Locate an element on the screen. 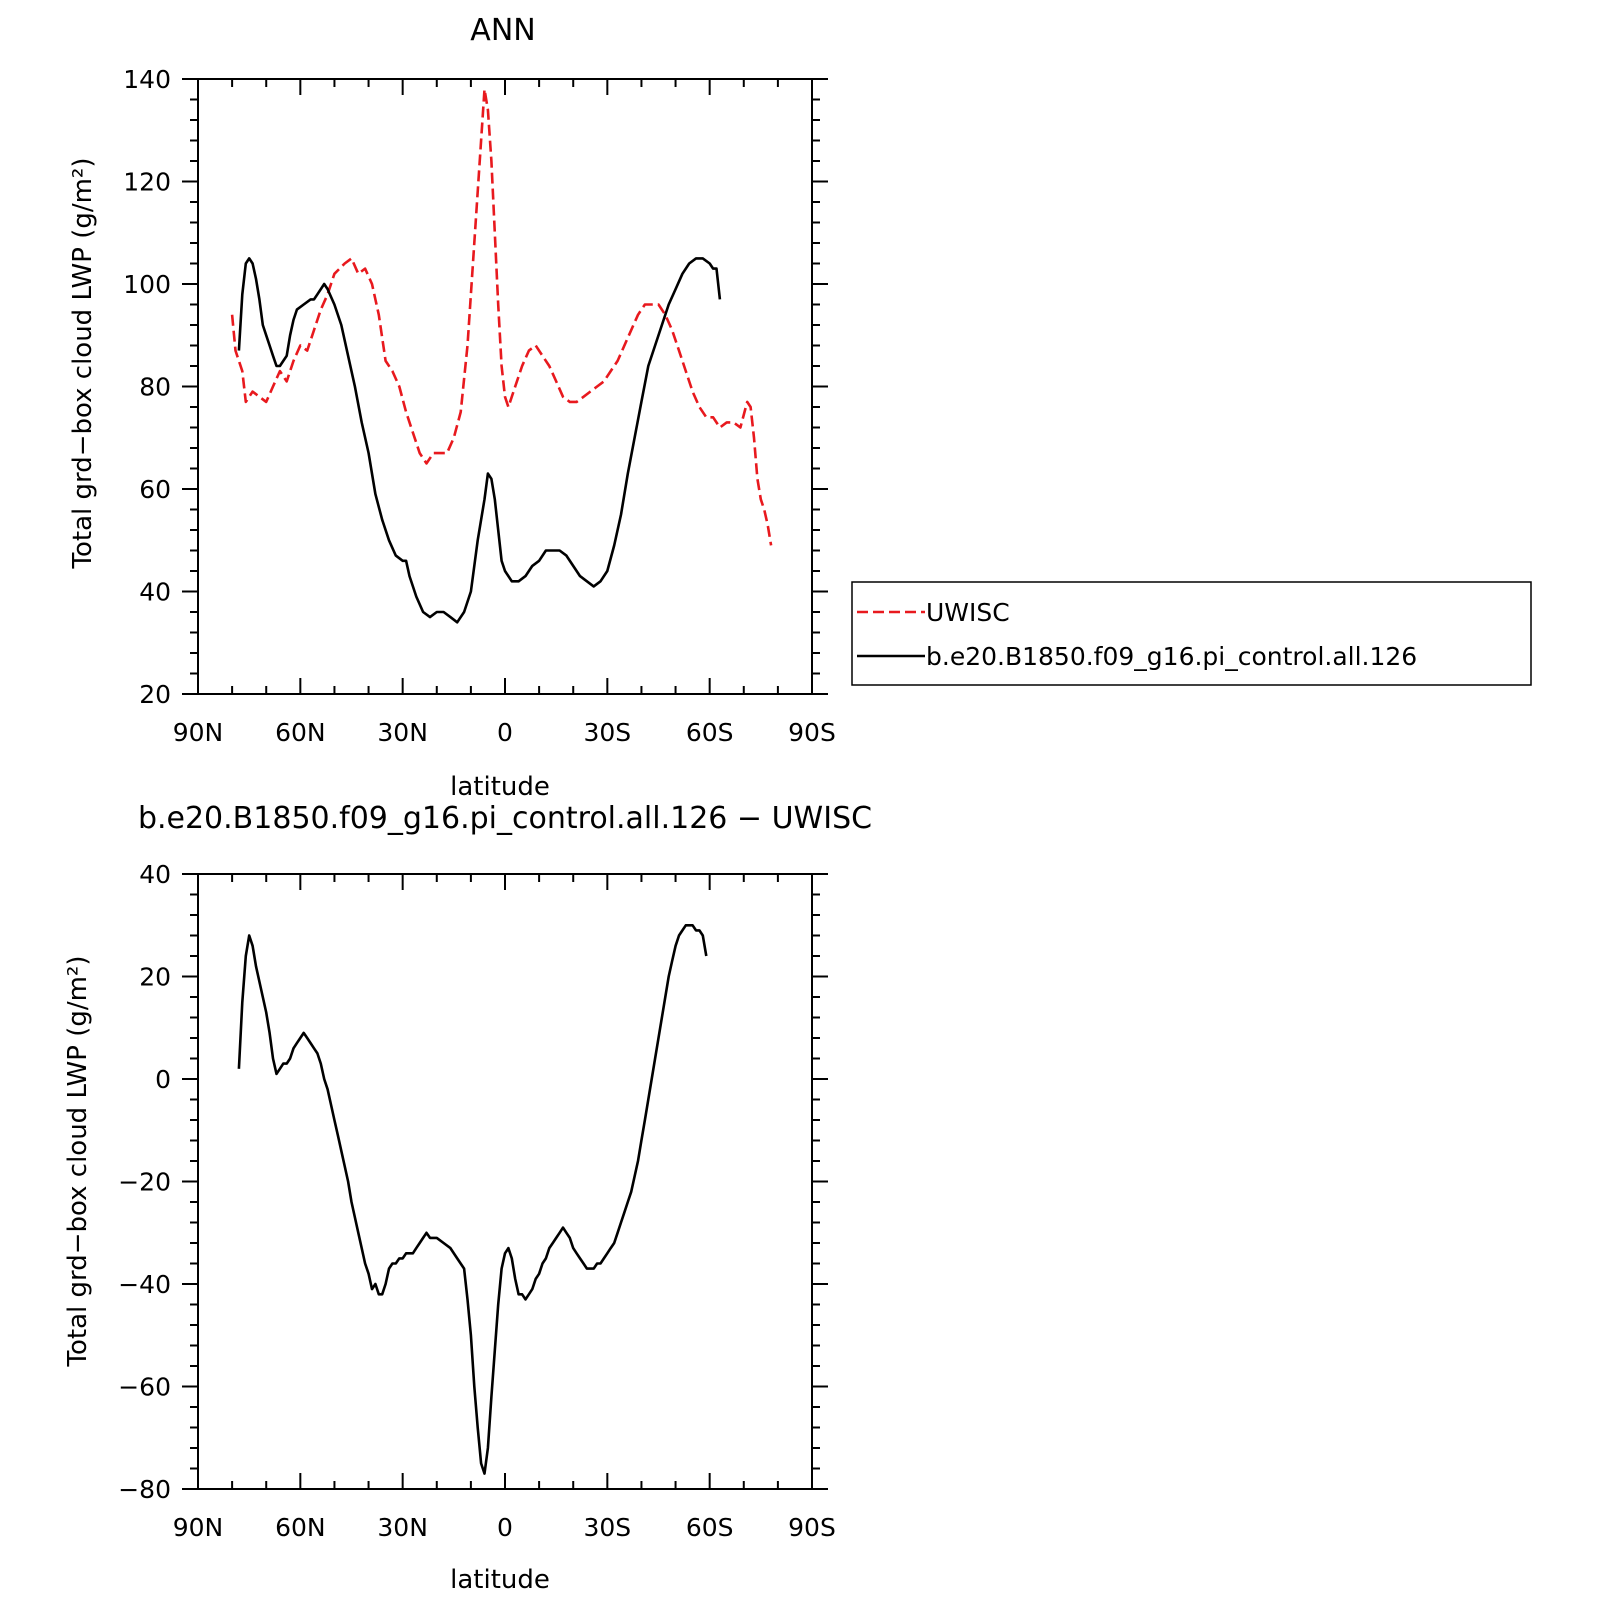  legend-label-model: b.e20.B1850.f09_g16.pi_control.all.126 is located at coordinates (1171, 656).